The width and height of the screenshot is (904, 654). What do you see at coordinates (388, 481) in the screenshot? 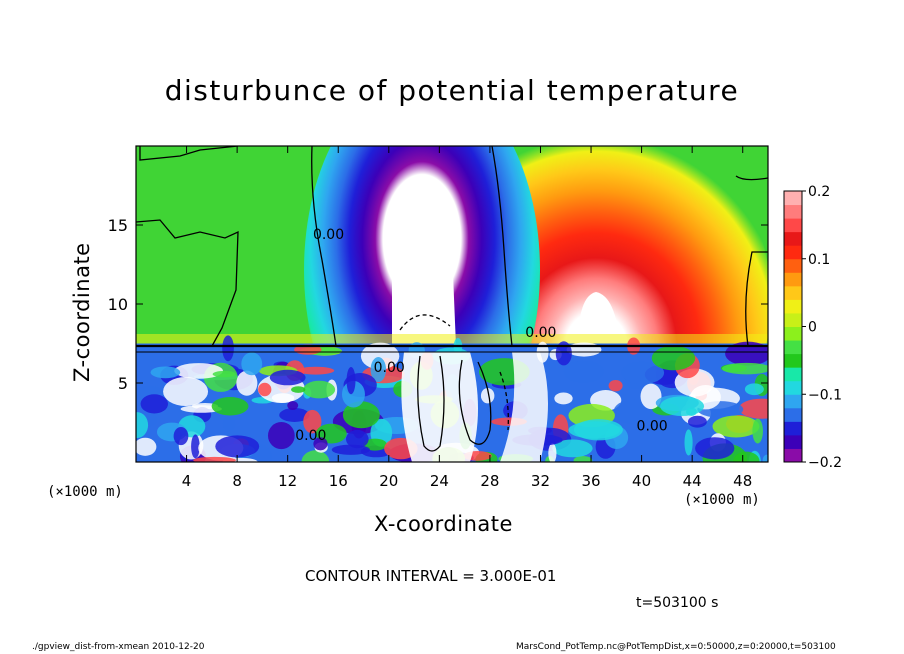
I see `x-tick-label: 20` at bounding box center [388, 481].